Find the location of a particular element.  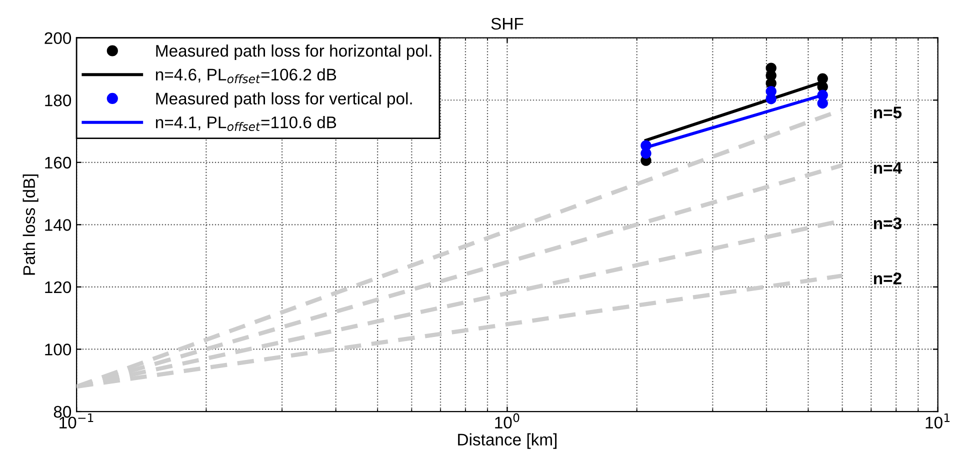

x-tick-label: 10$^{1}$ is located at coordinates (938, 420).